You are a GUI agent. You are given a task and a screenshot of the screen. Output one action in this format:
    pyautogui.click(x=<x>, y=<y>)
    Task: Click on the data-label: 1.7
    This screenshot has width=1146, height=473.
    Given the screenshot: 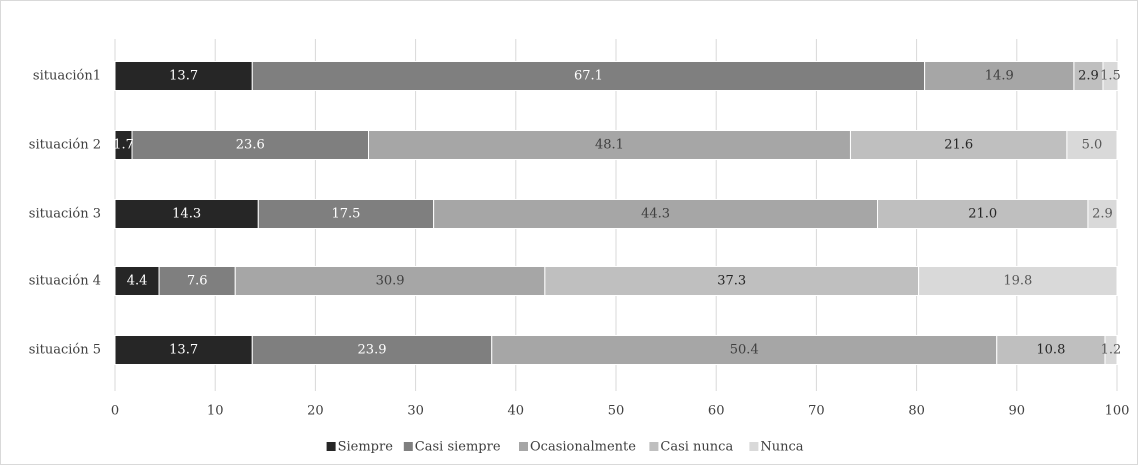 What is the action you would take?
    pyautogui.click(x=123, y=145)
    